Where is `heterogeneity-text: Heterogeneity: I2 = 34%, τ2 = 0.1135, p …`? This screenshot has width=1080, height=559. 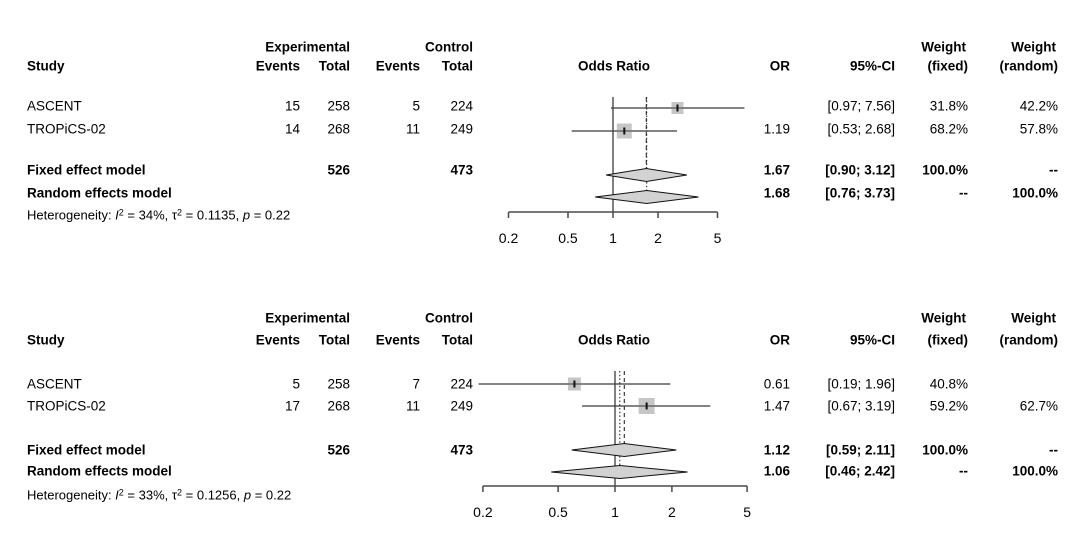 heterogeneity-text: Heterogeneity: I2 = 34%, τ2 = 0.1135, p … is located at coordinates (159, 215).